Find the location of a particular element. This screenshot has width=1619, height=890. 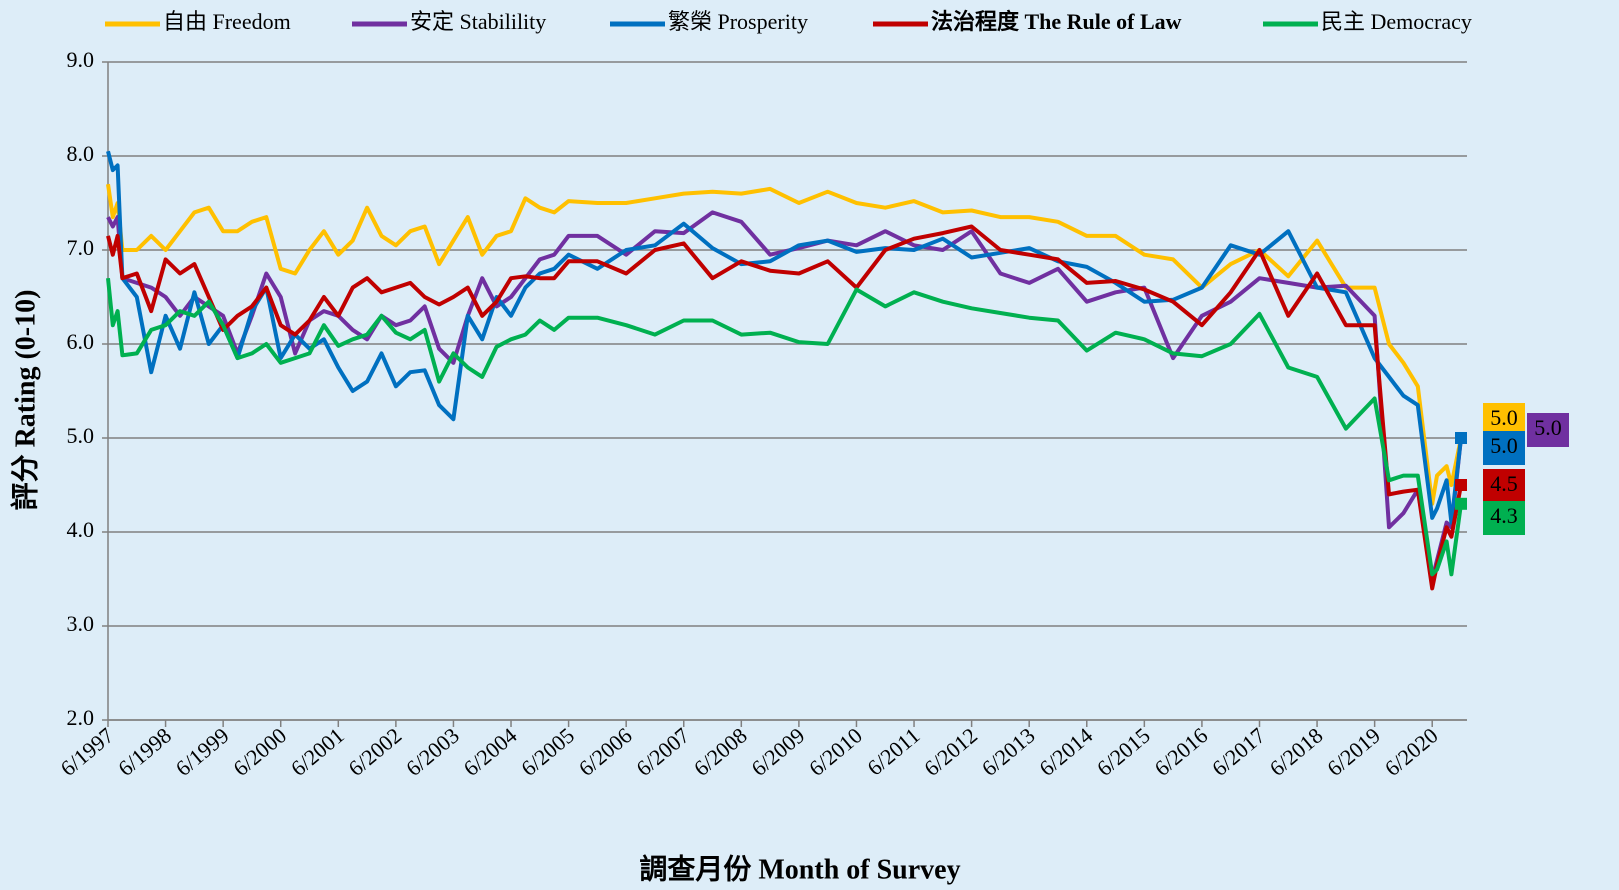

y-tick-label: 4.0 is located at coordinates (81, 529).